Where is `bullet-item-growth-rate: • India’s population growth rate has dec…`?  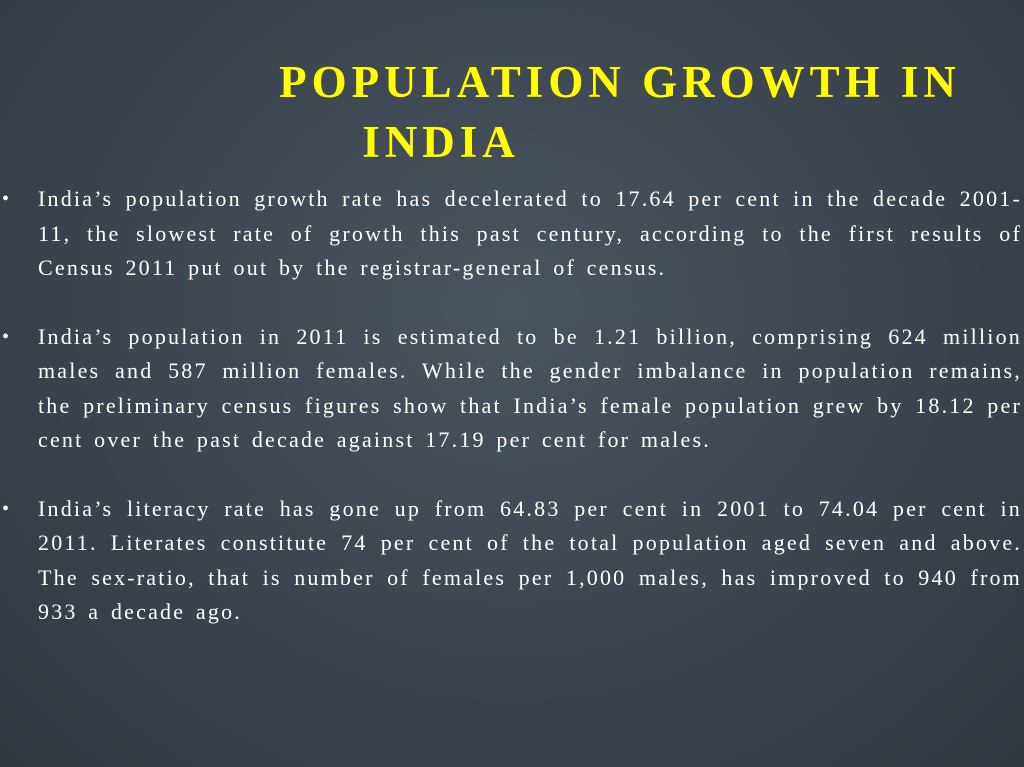
bullet-item-growth-rate: • India’s population growth rate has dec… is located at coordinates (512, 234).